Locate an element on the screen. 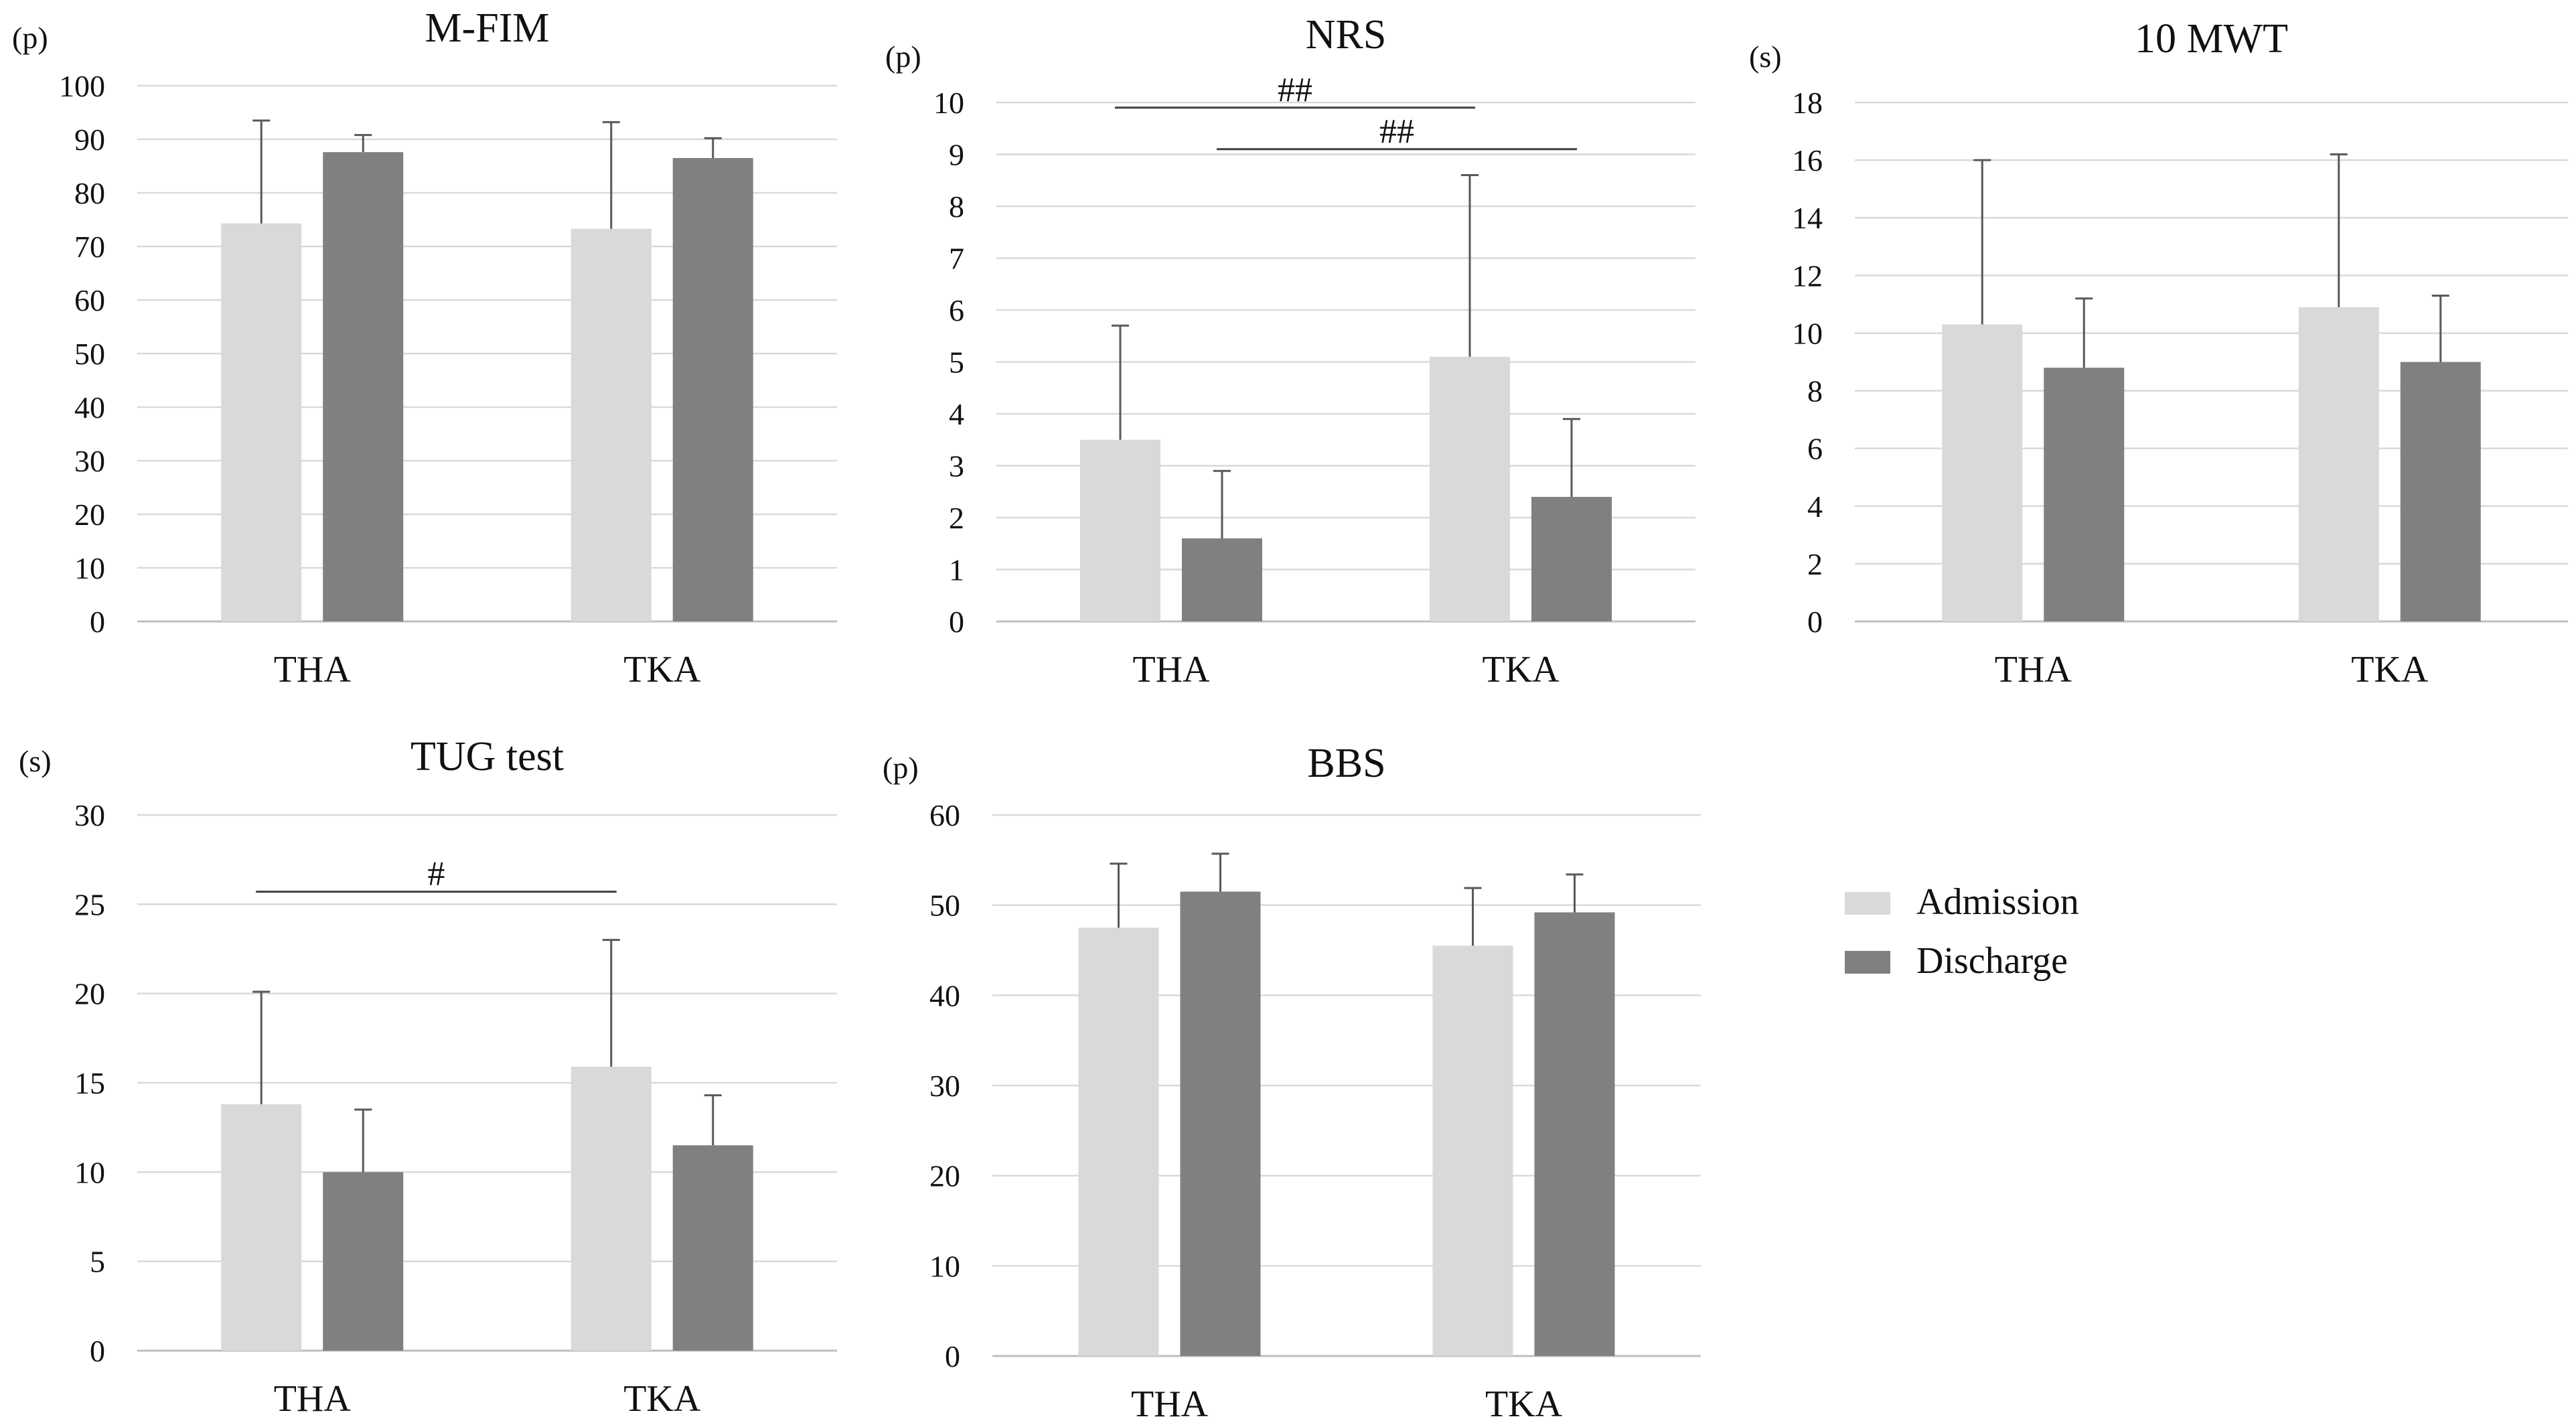  y-tick-label: 14 is located at coordinates (1807, 218).